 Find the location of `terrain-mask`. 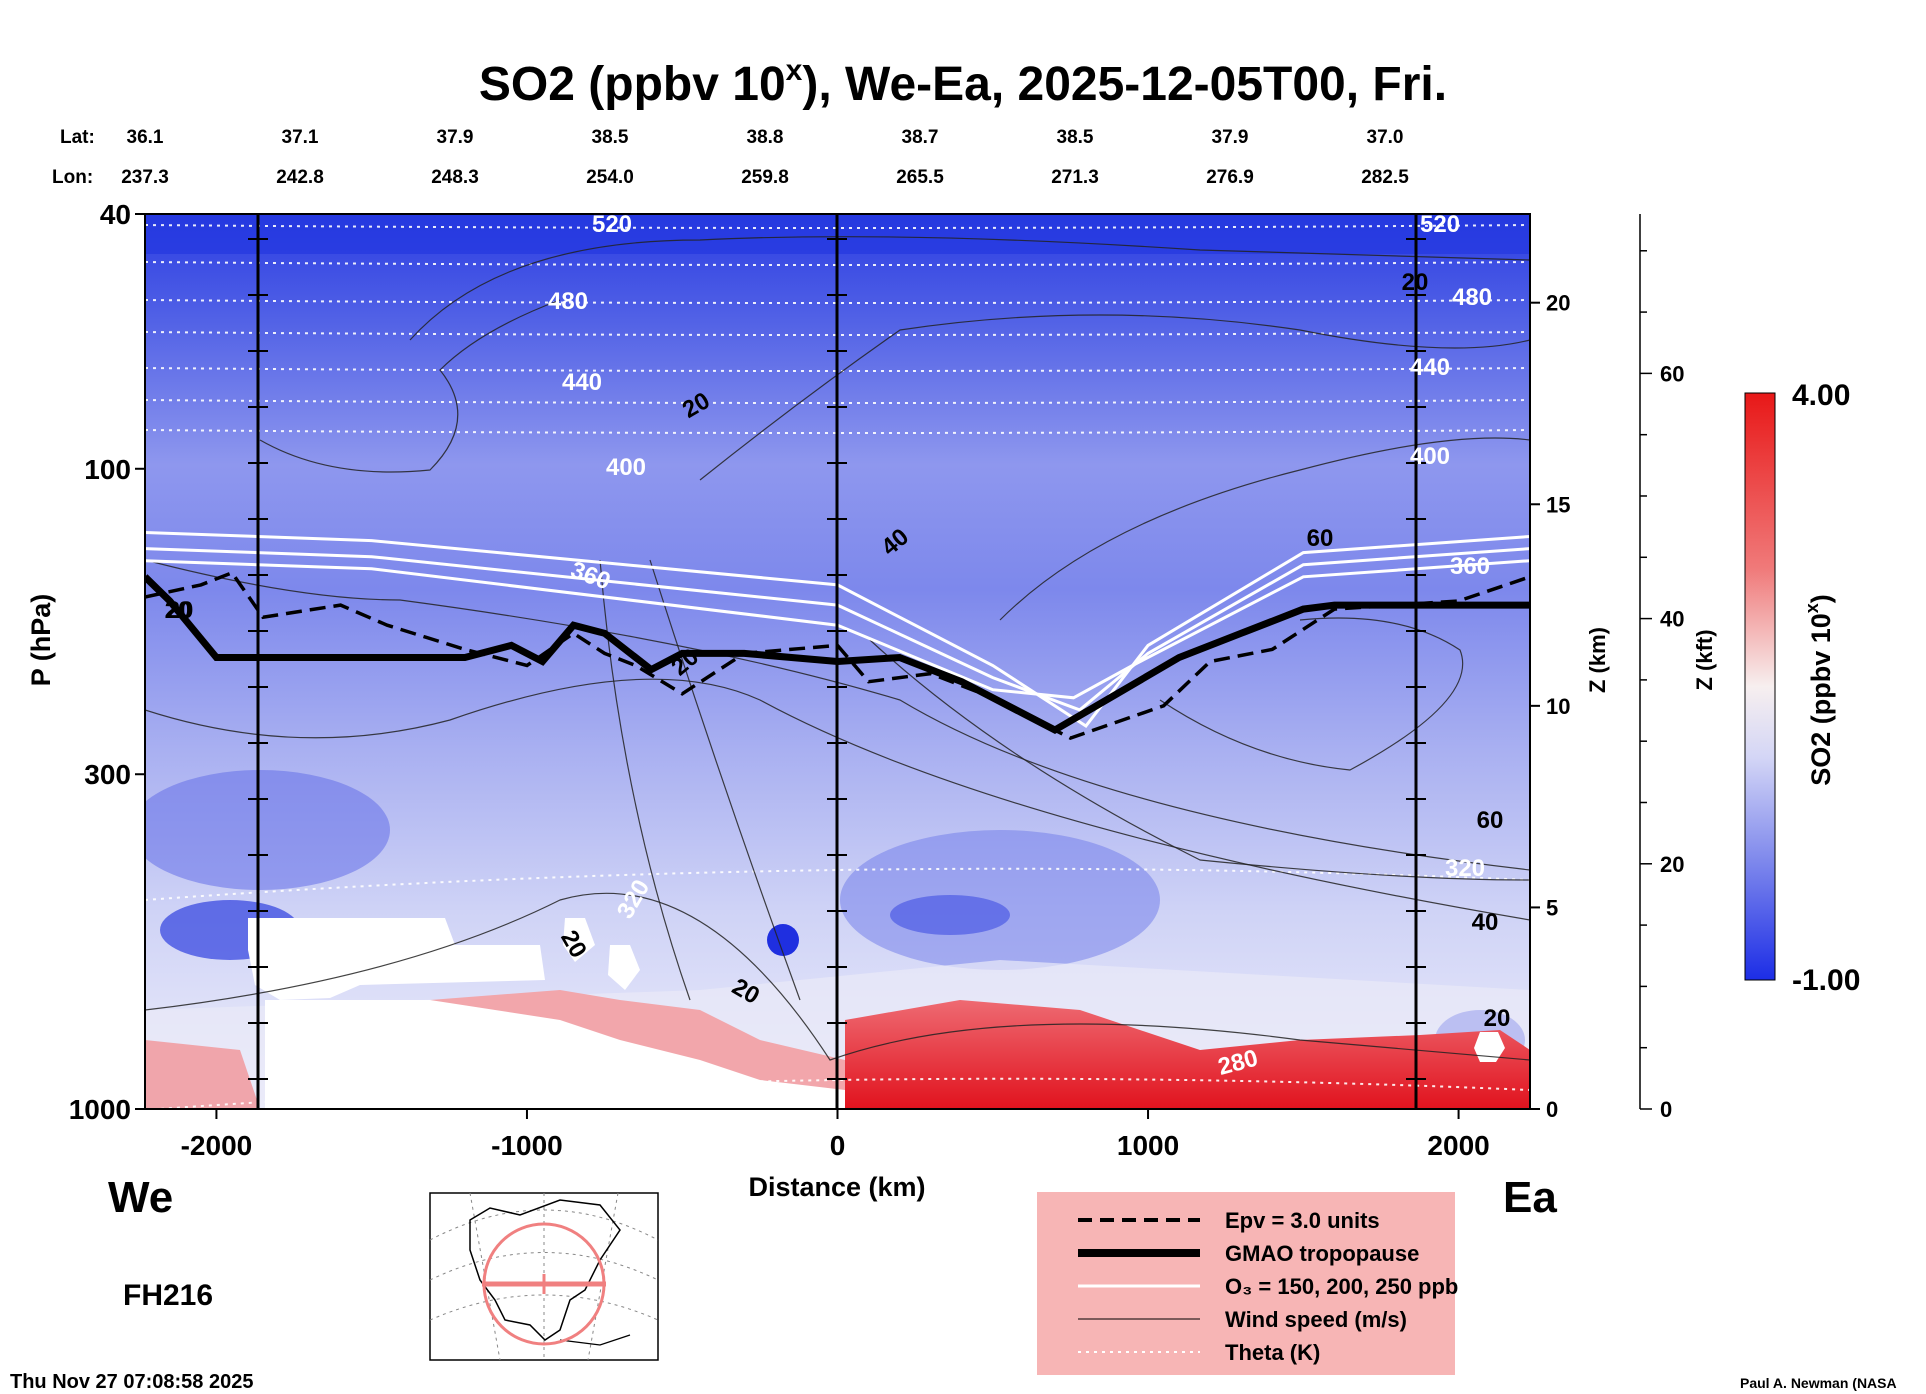

terrain-mask is located at coordinates (555, 1054).